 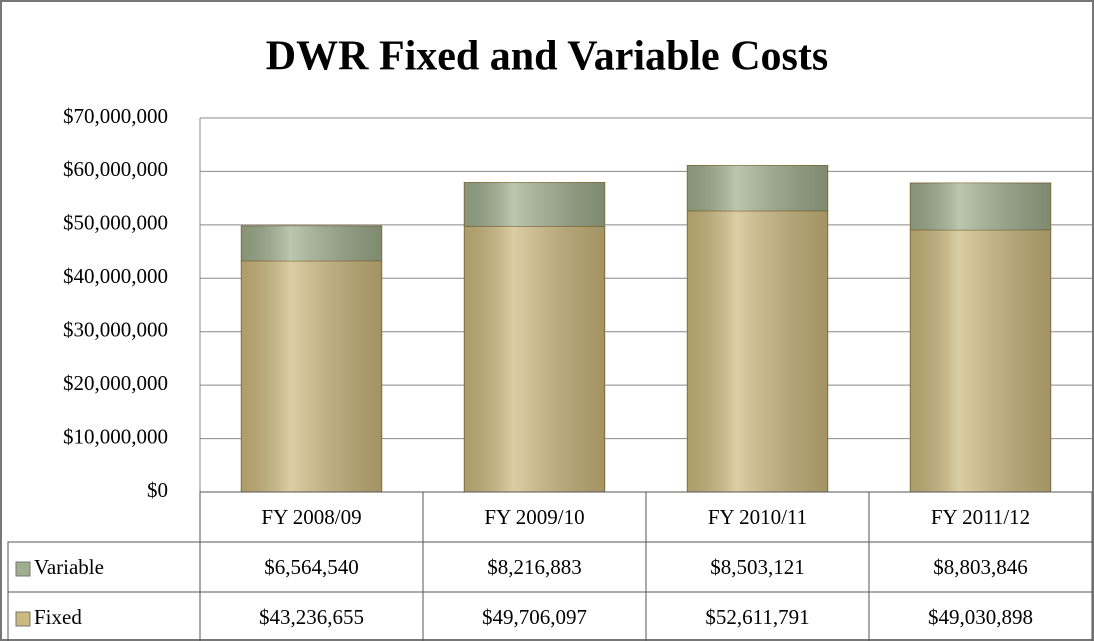 What do you see at coordinates (115, 330) in the screenshot?
I see `y-tick-label: $30,000,000` at bounding box center [115, 330].